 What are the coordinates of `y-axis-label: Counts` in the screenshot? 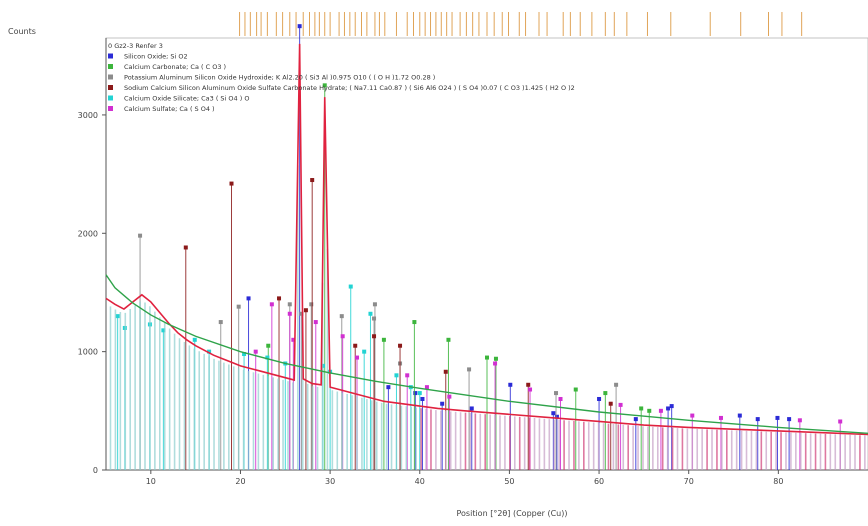 It's located at (22, 31).